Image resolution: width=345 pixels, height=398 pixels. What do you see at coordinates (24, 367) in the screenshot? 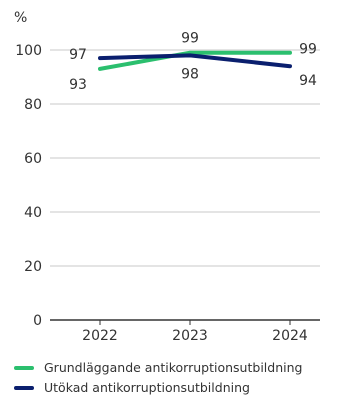
I see `legend-swatch-green` at bounding box center [24, 367].